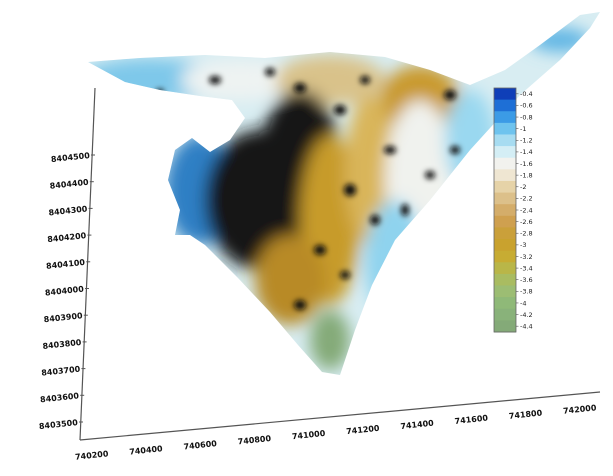 This screenshot has height=476, width=613. I want to click on colorbar-label: -1.8, so click(526, 175).